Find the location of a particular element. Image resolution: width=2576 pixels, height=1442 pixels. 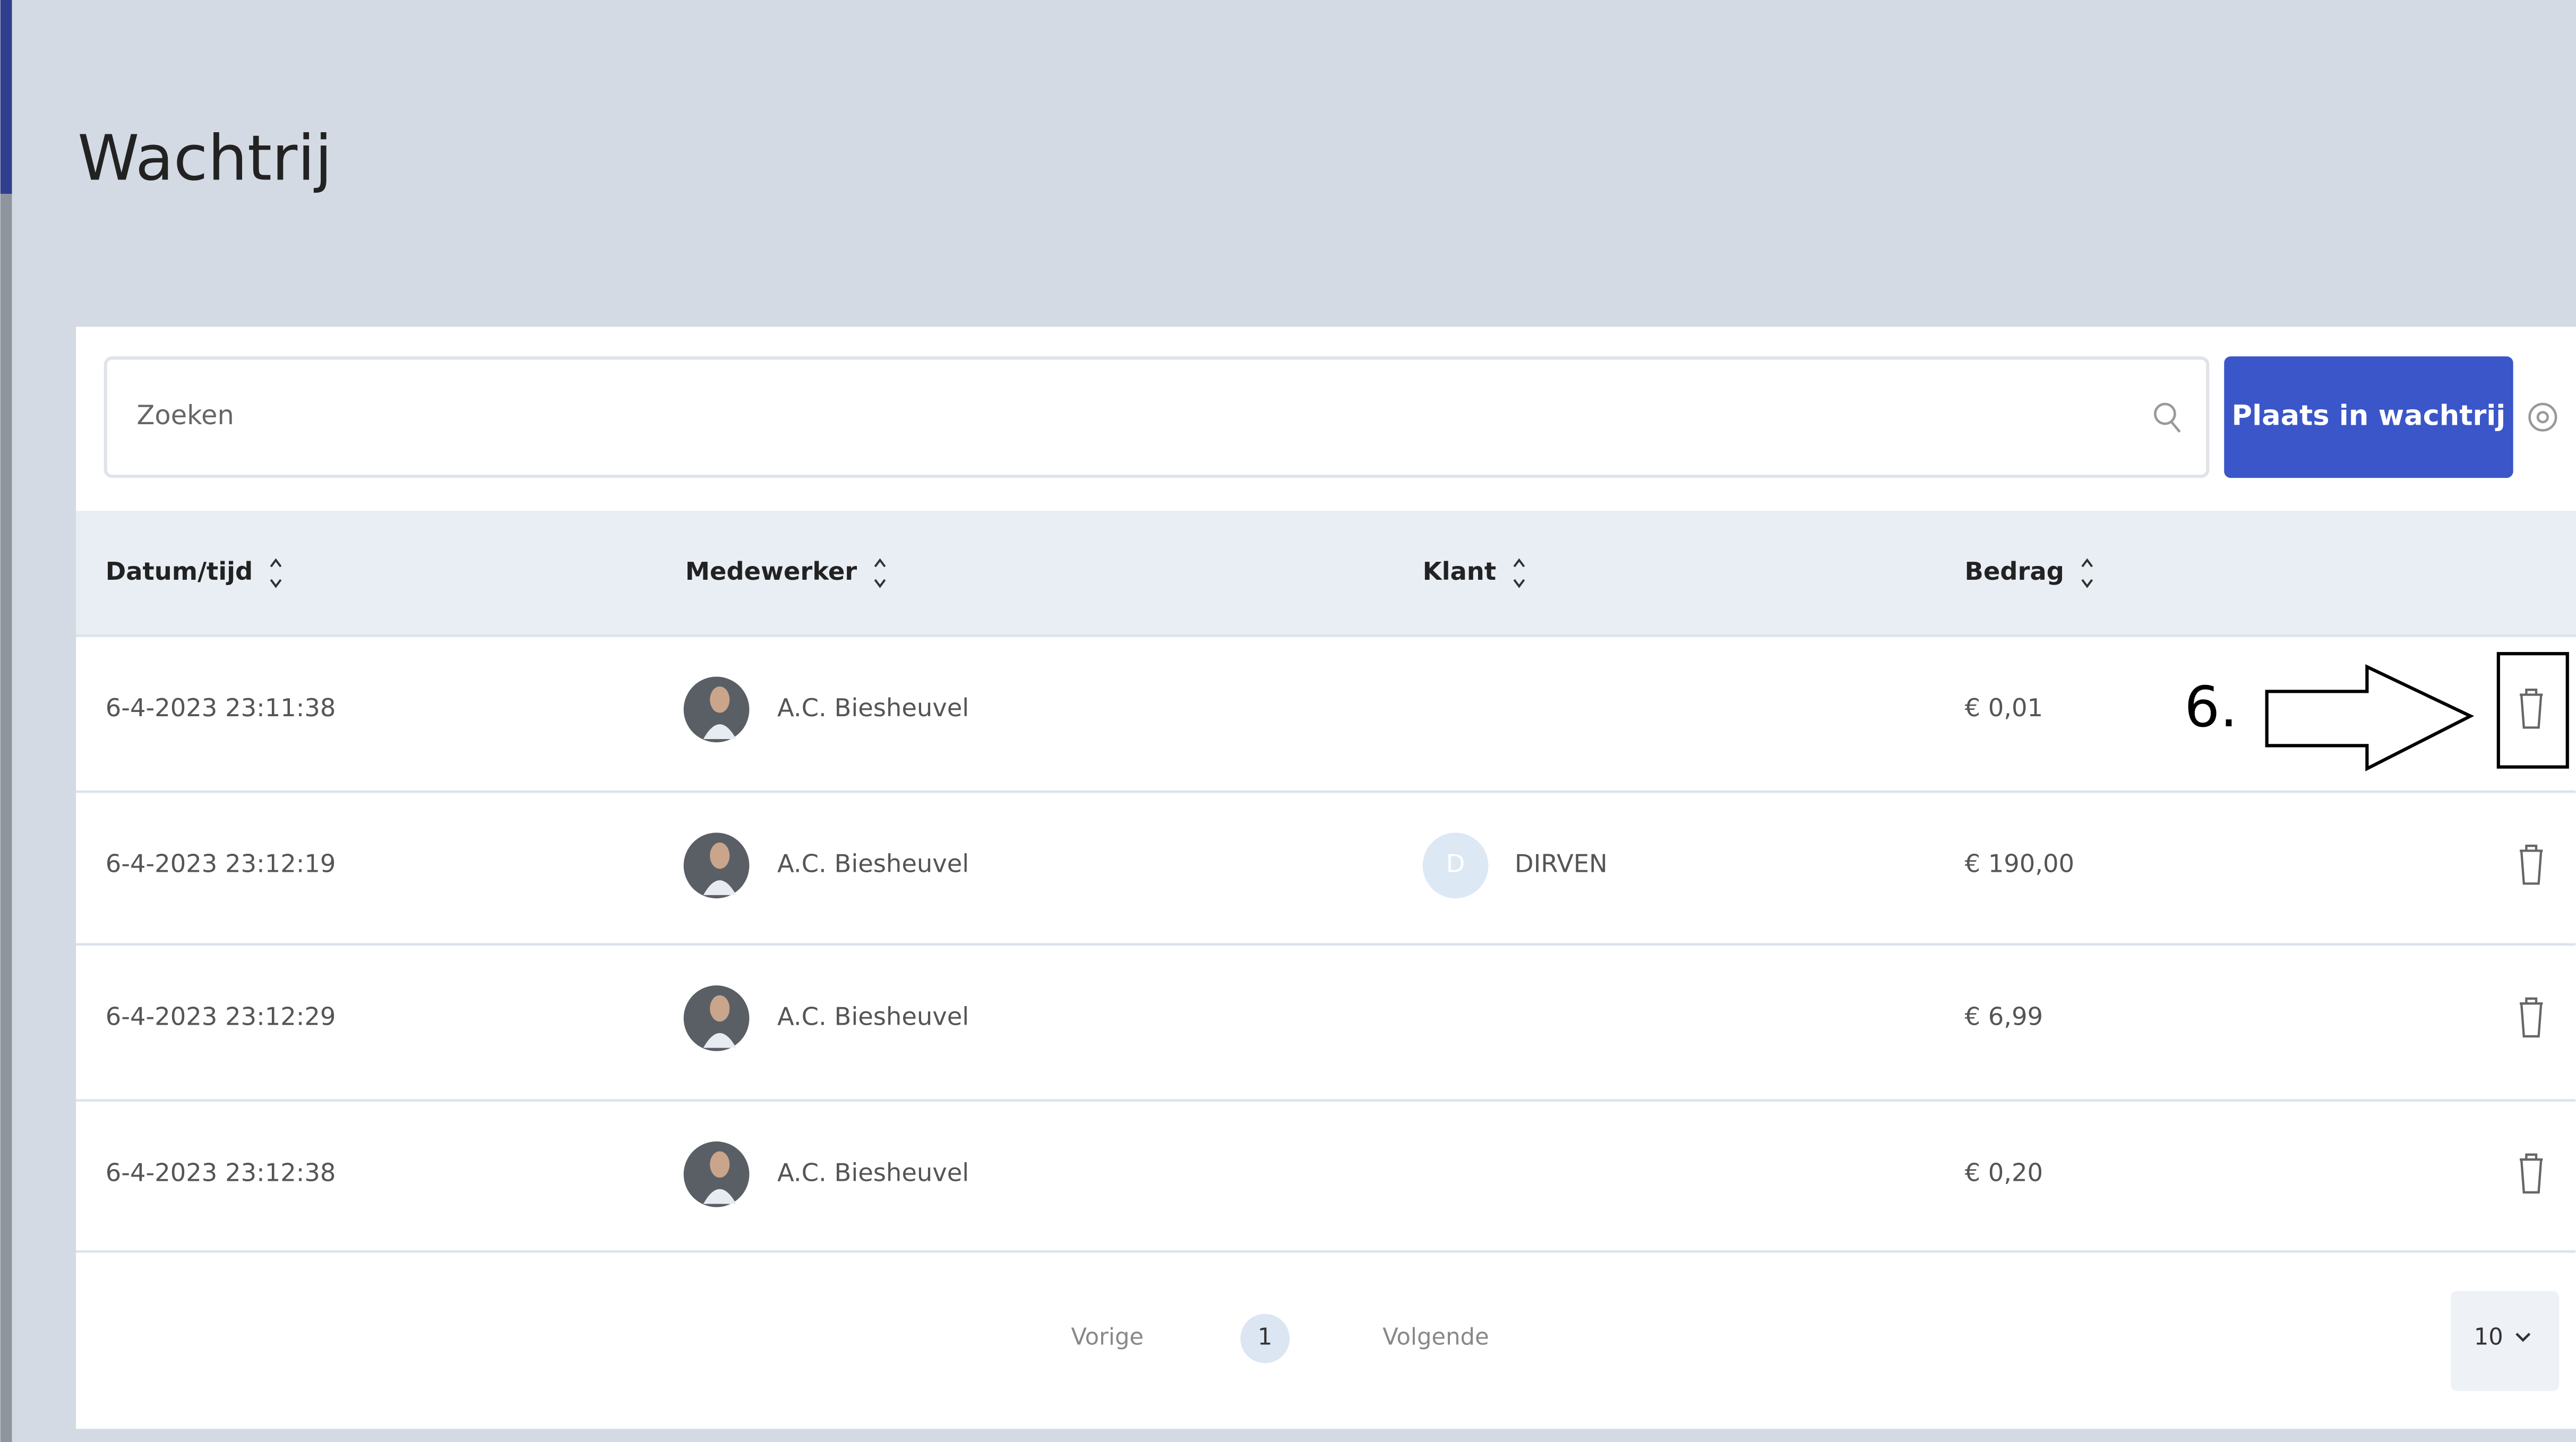

customer-avatar is located at coordinates (1455, 865).